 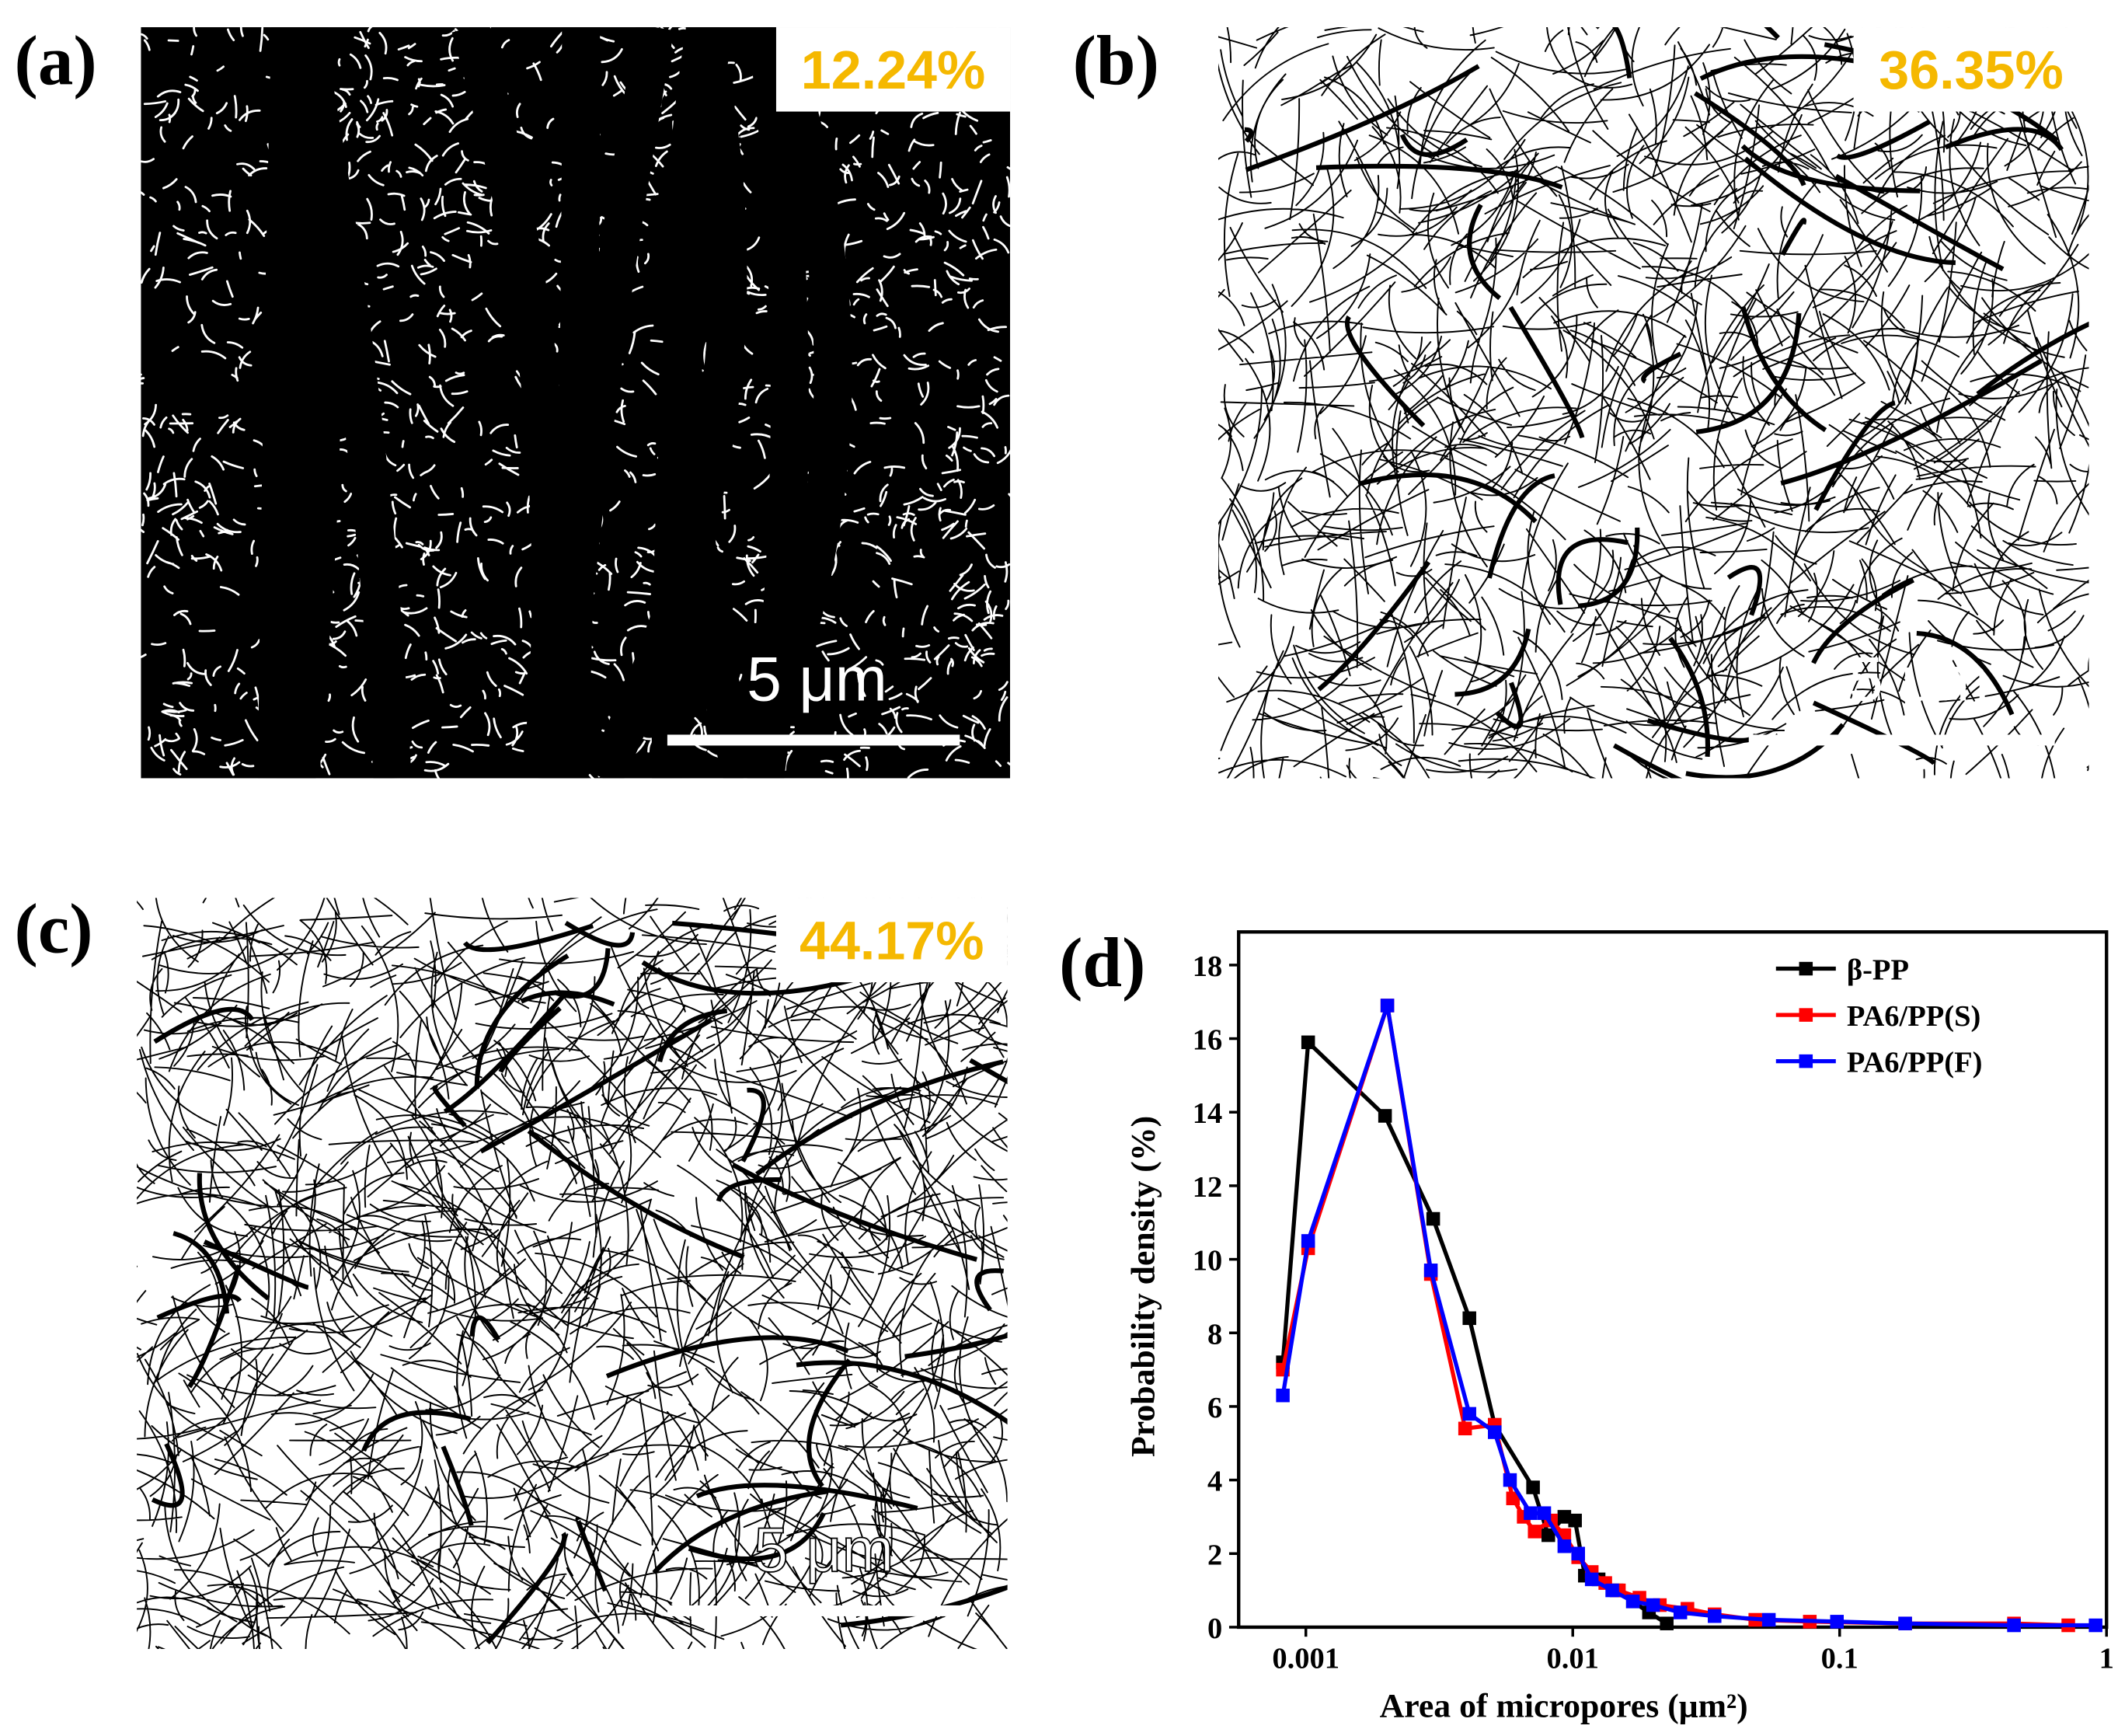 What do you see at coordinates (1143, 1286) in the screenshot?
I see `y-axis-label: Probability density (%)` at bounding box center [1143, 1286].